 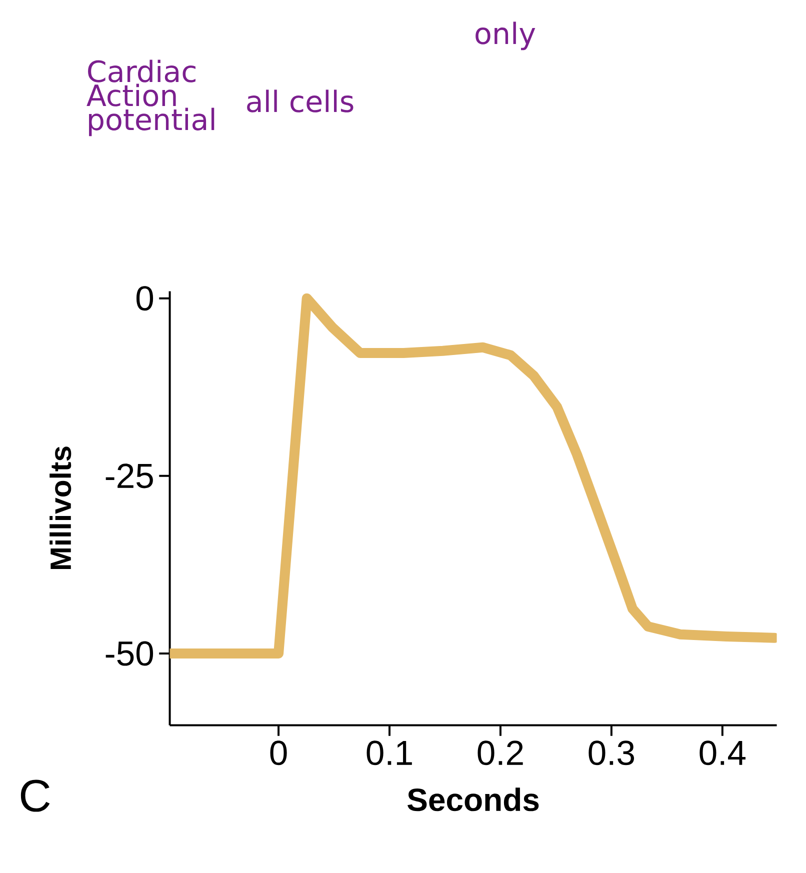 I want to click on x-axis-title: Seconds, so click(x=473, y=800).